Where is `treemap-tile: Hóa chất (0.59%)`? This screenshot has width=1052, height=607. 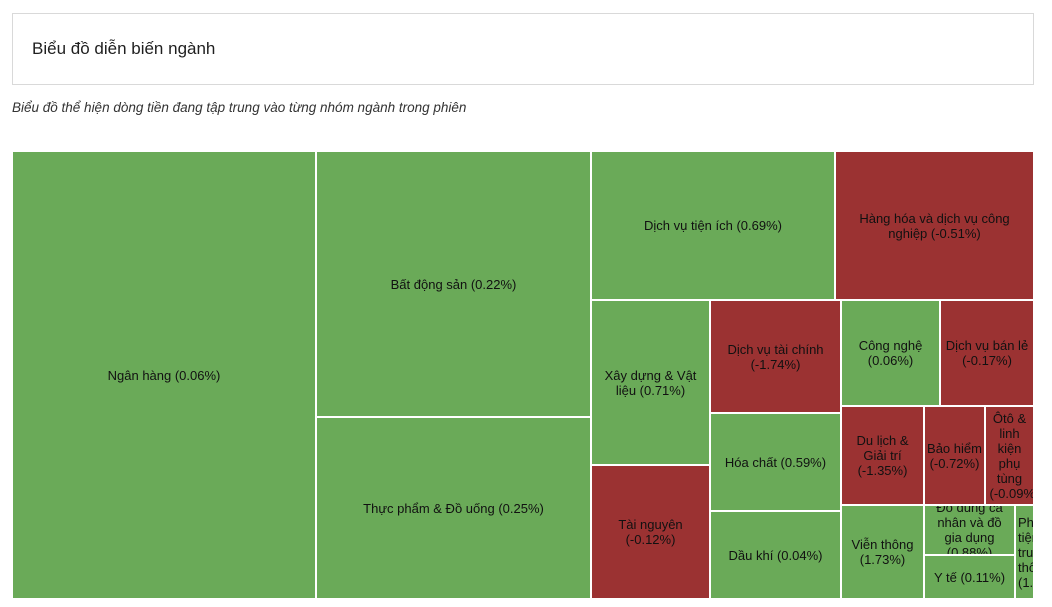 treemap-tile: Hóa chất (0.59%) is located at coordinates (775, 462).